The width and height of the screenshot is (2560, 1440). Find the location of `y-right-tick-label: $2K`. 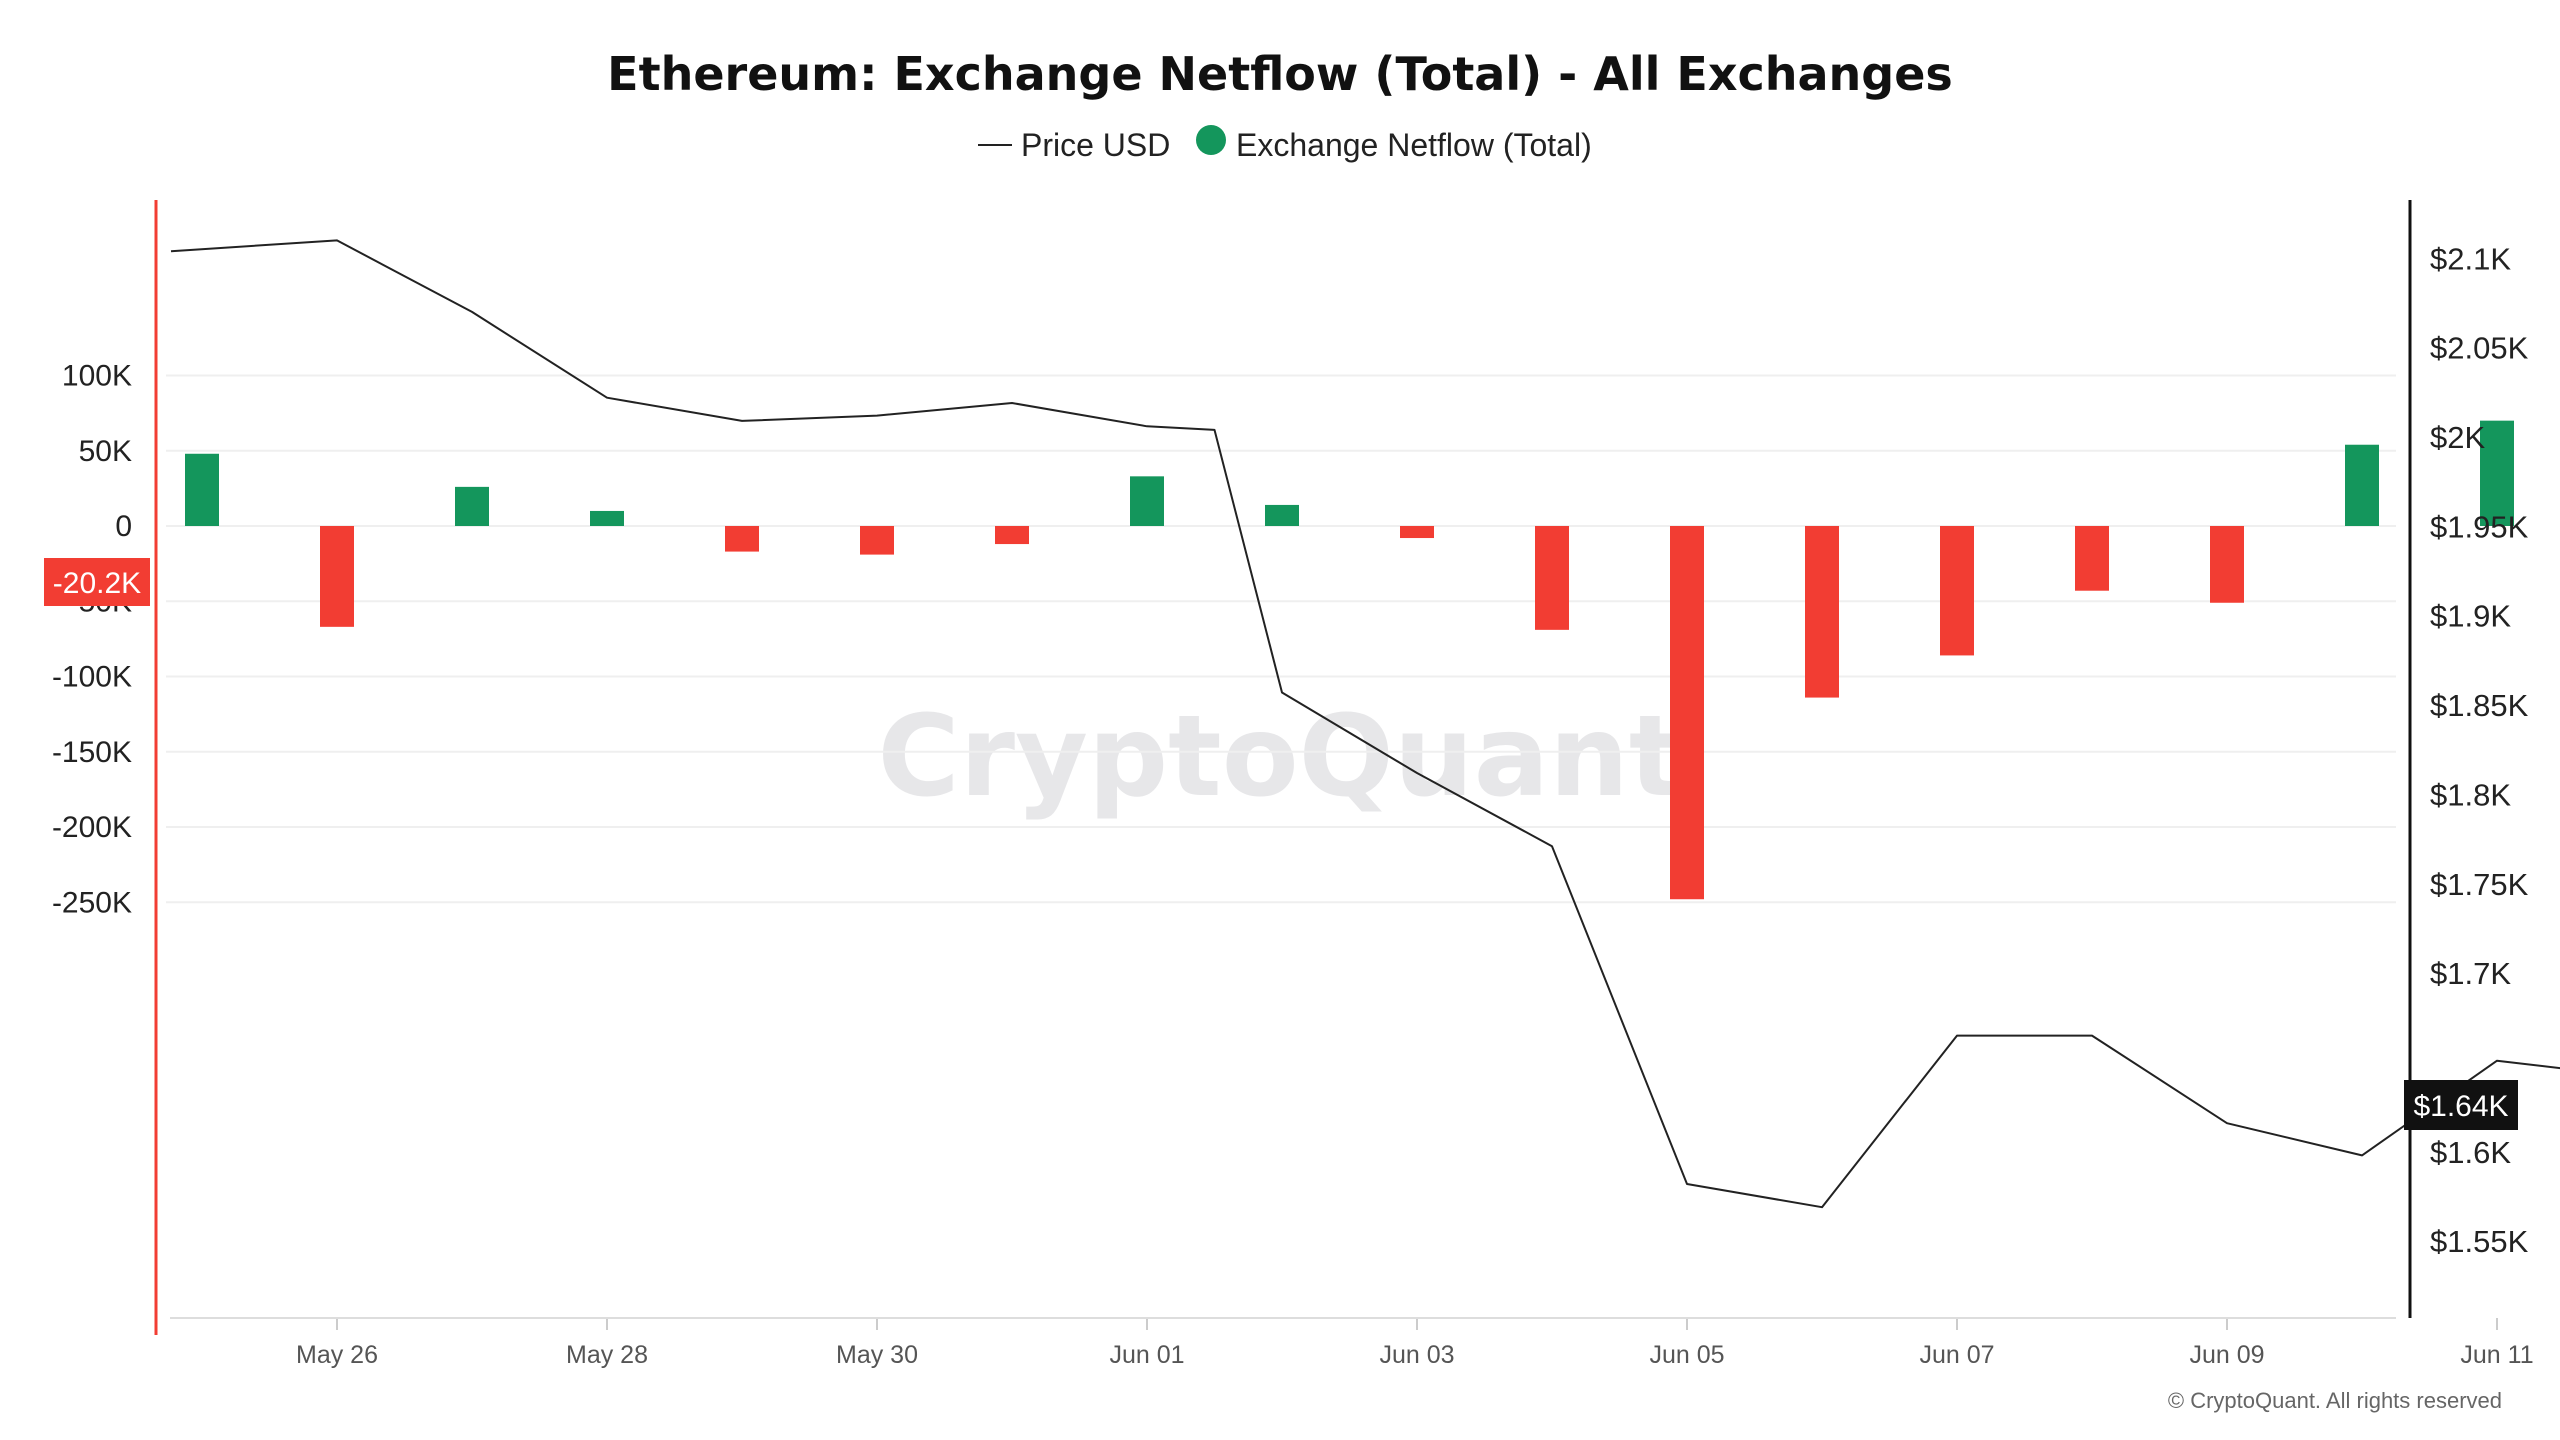

y-right-tick-label: $2K is located at coordinates (2457, 437).